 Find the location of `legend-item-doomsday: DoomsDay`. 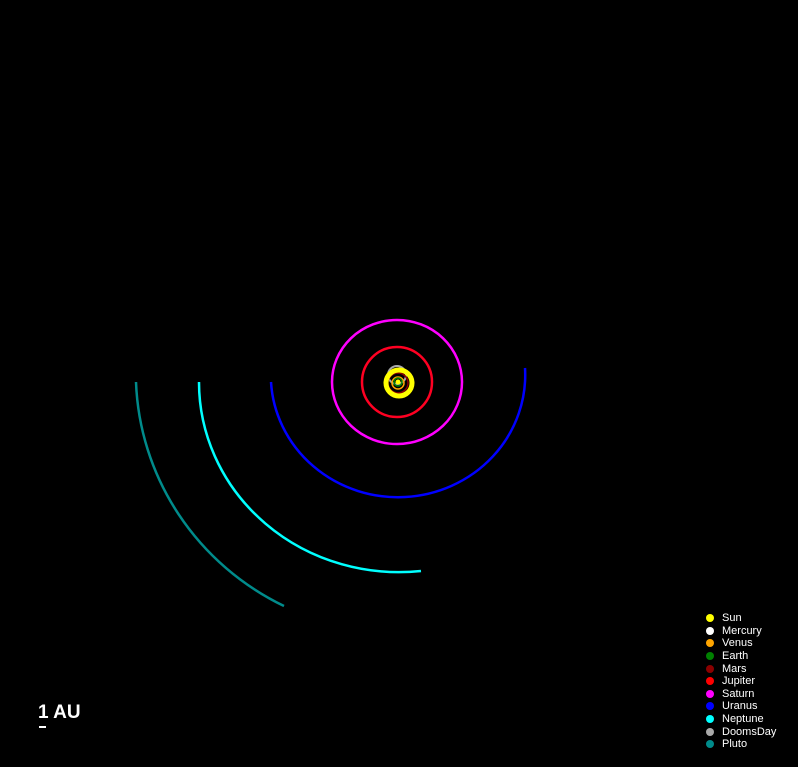

legend-item-doomsday: DoomsDay is located at coordinates (741, 731).